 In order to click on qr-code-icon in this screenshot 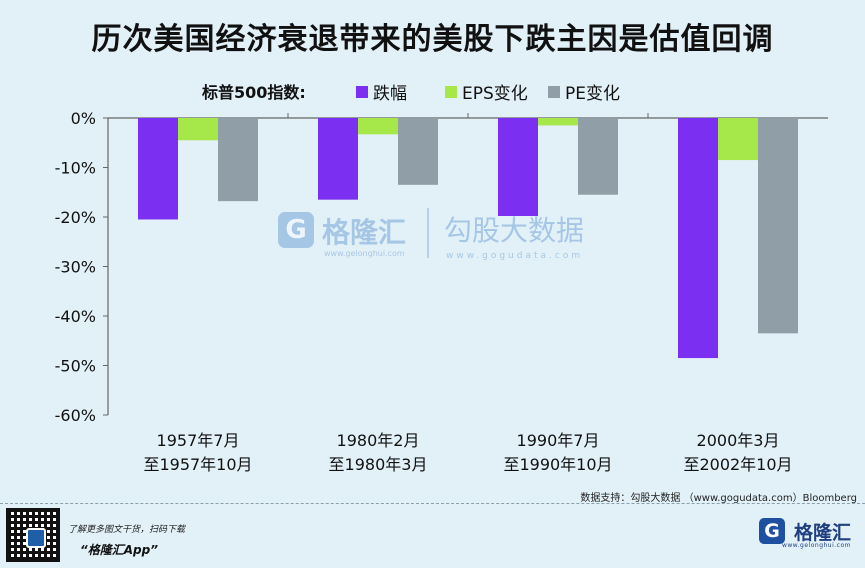, I will do `click(33, 535)`.